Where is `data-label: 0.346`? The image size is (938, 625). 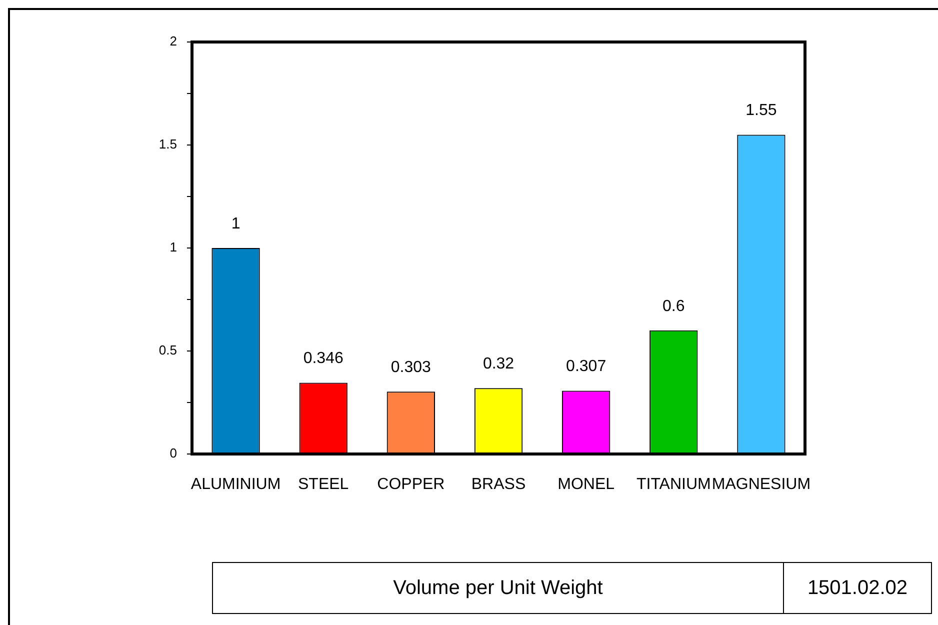
data-label: 0.346 is located at coordinates (323, 359).